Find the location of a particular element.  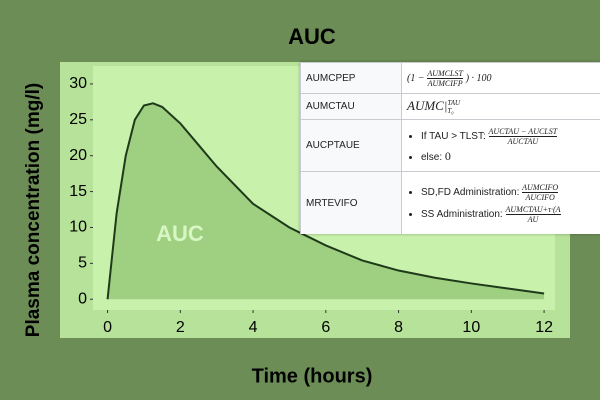

fraction: AUCTAU − AUCLST AUCTAU is located at coordinates (523, 136).